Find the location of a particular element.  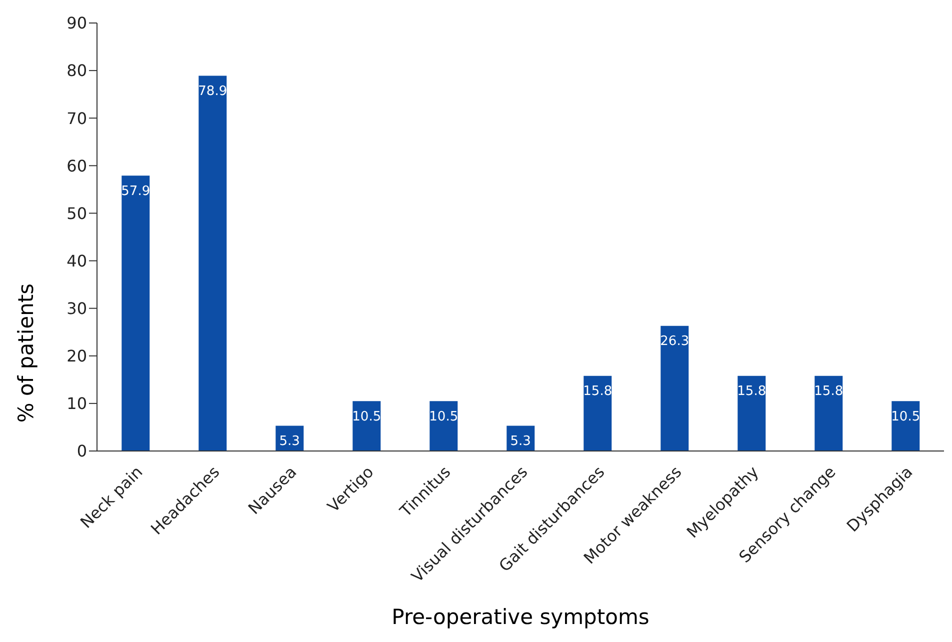

y-tick-label: 0 is located at coordinates (81, 451).